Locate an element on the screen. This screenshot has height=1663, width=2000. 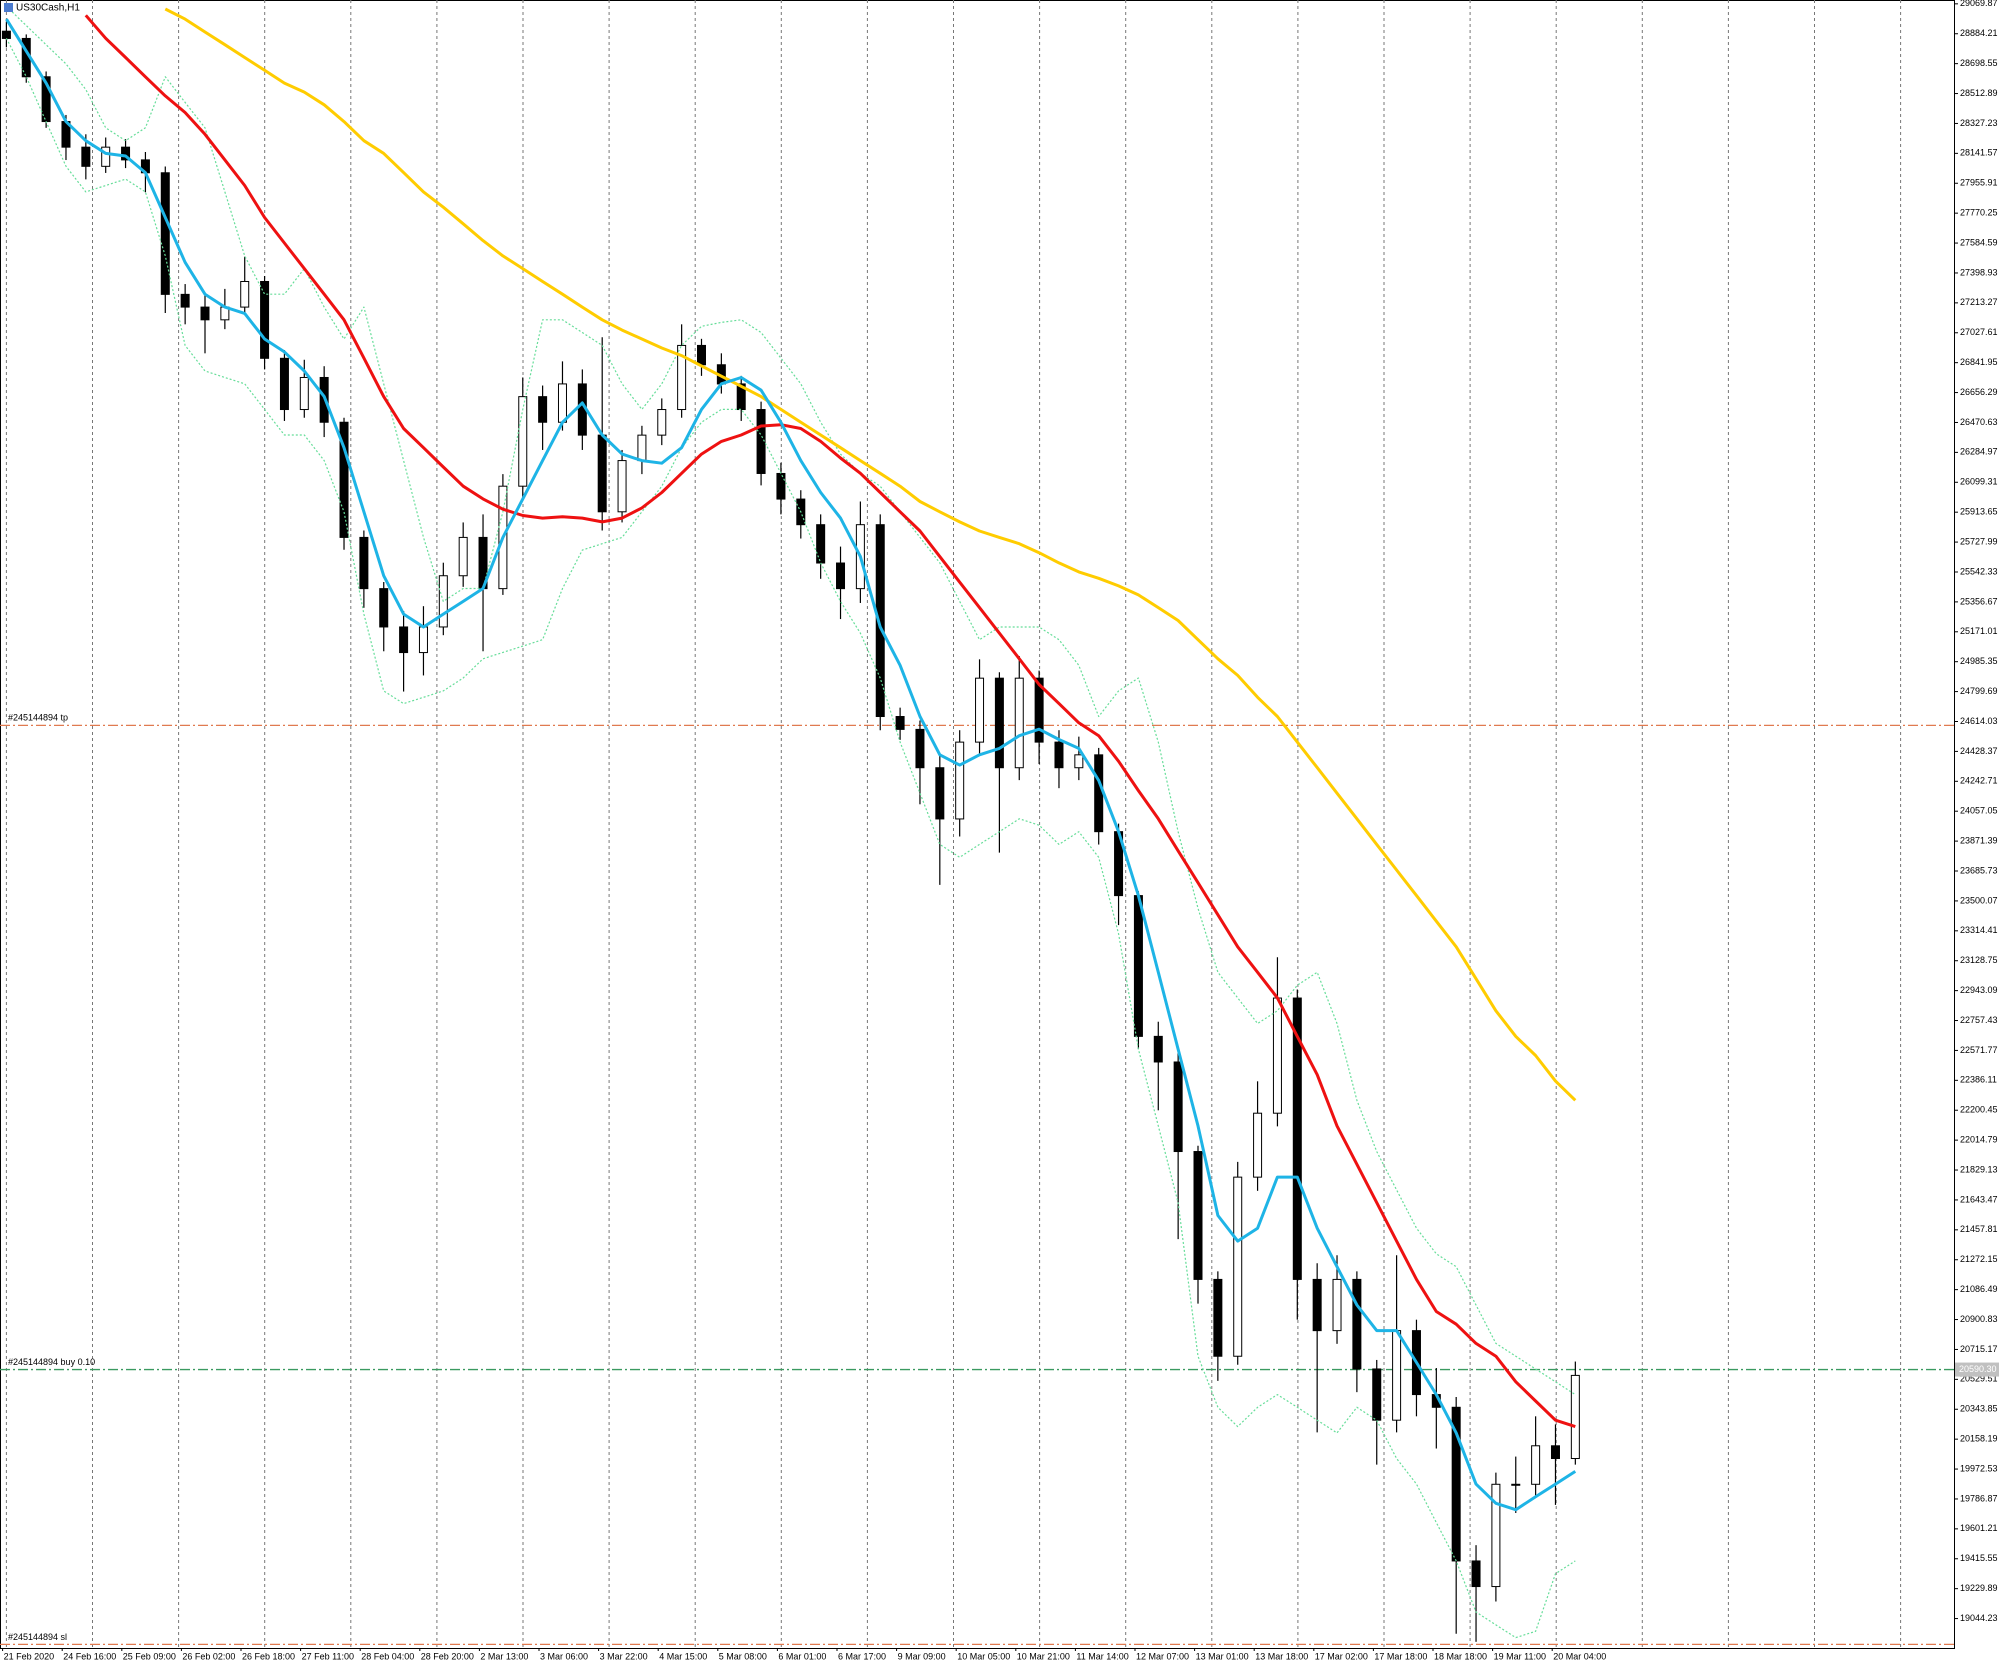
y-tick-label: 27770.25 is located at coordinates (1979, 213).